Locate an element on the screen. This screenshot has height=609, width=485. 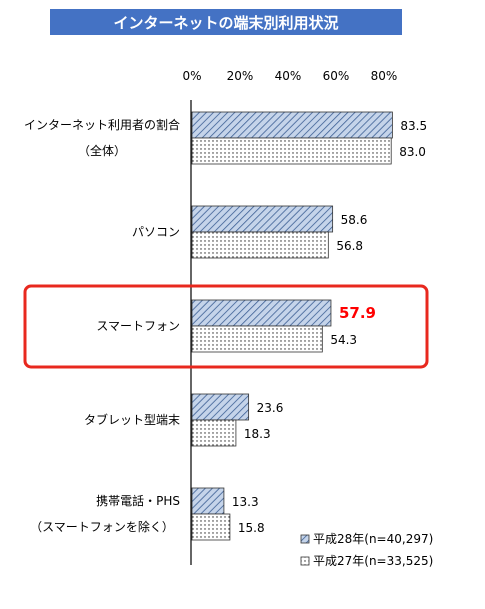
bar-value-label: 56.8 is located at coordinates (349, 246).